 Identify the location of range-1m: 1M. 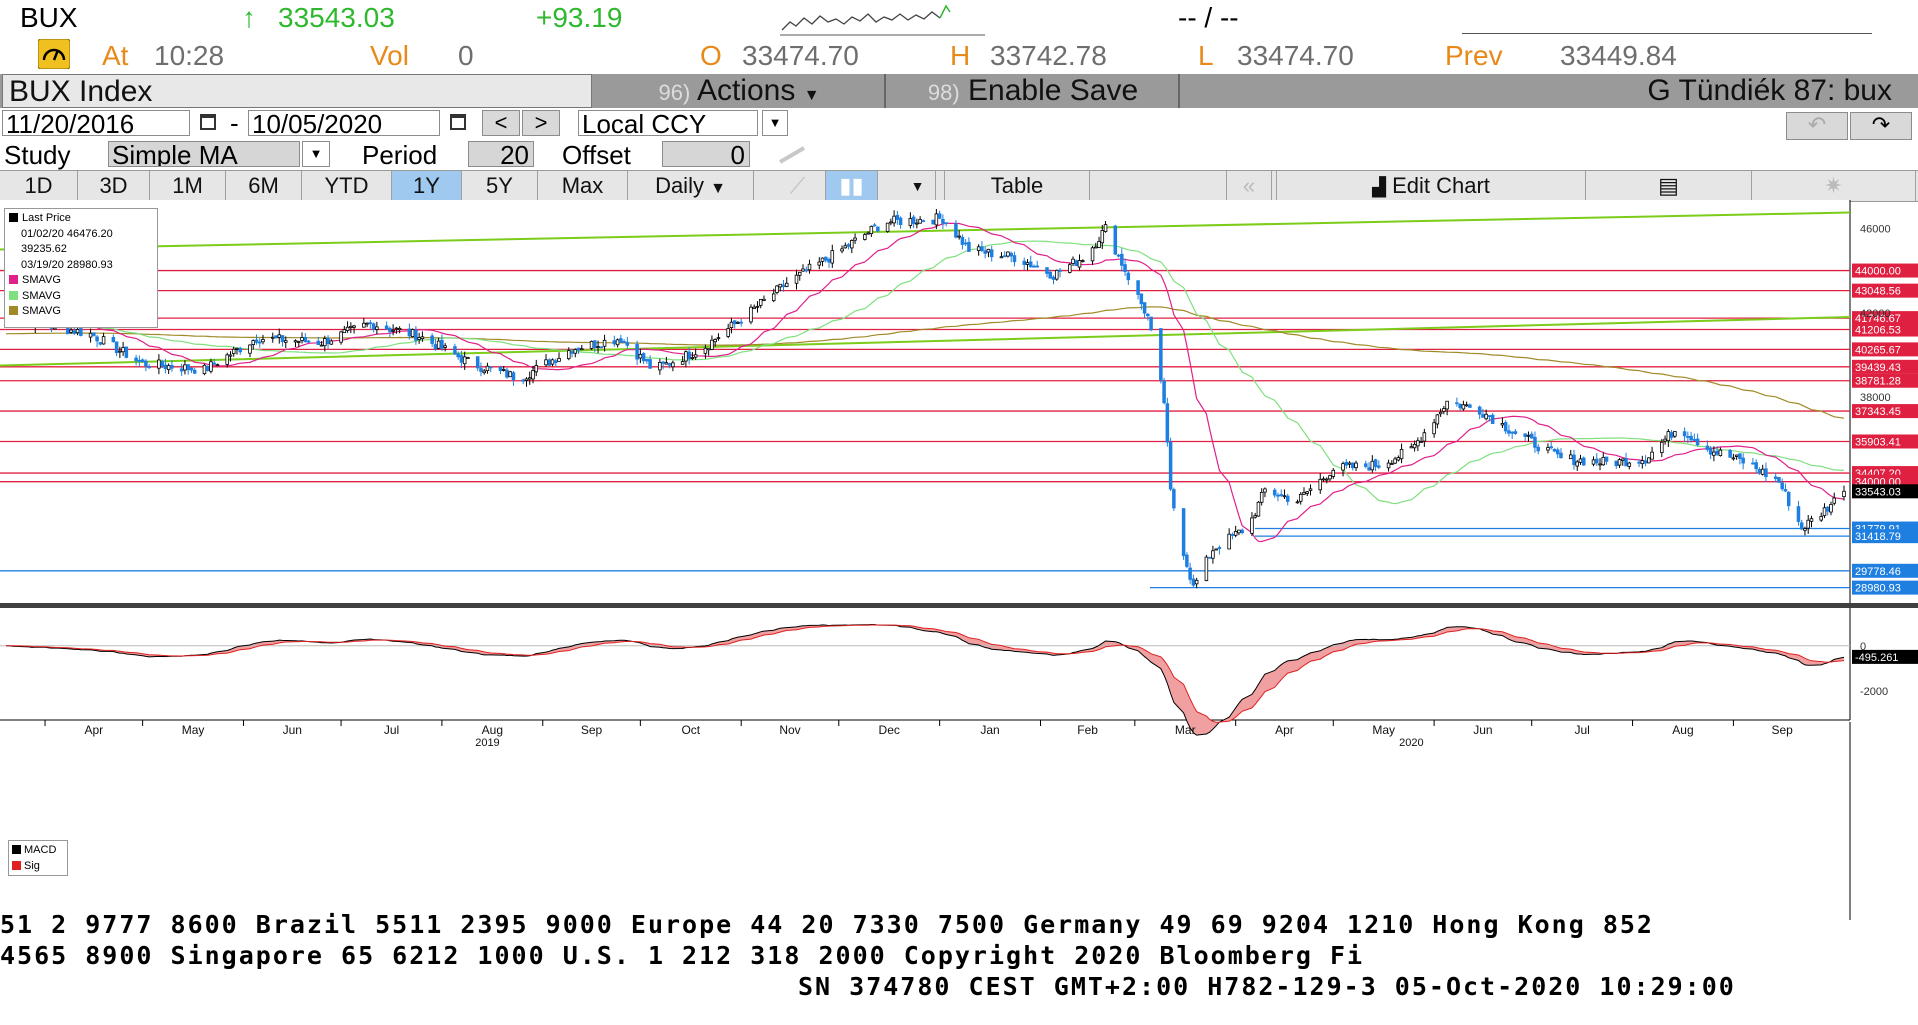
(188, 186).